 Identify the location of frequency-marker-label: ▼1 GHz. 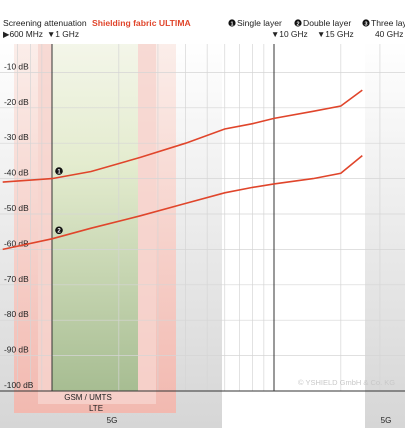
(63, 34).